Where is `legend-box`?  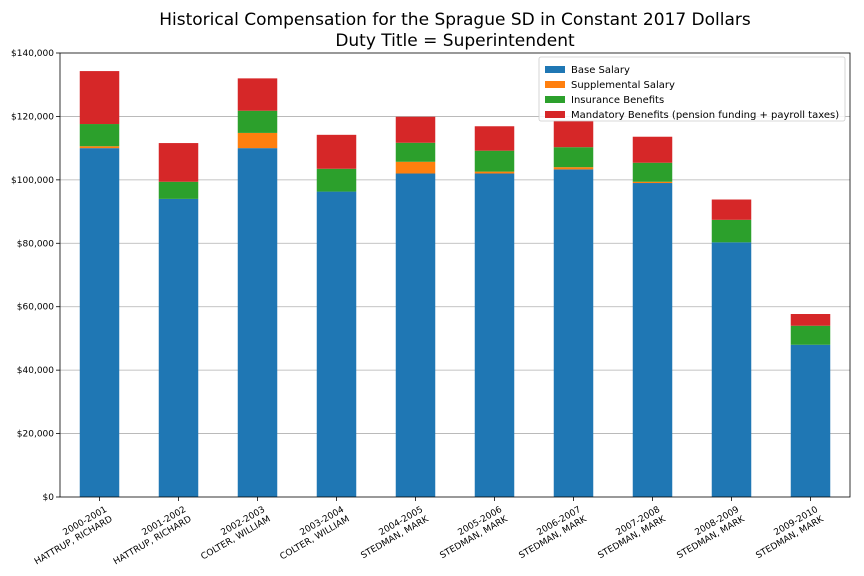 legend-box is located at coordinates (692, 89).